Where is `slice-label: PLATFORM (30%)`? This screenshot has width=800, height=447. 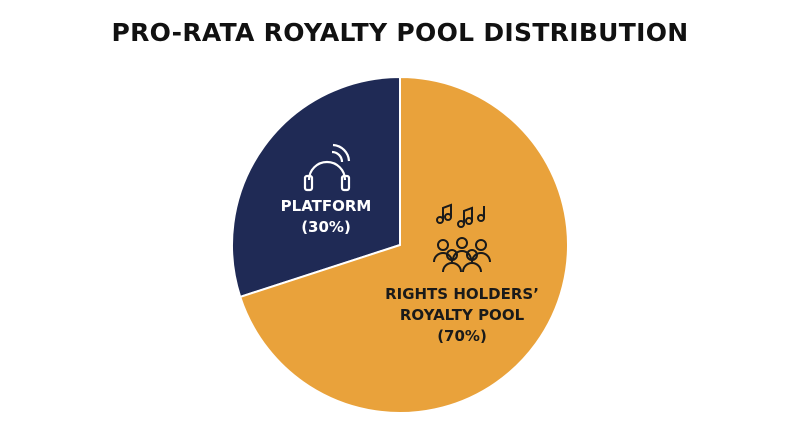 slice-label: PLATFORM (30%) is located at coordinates (326, 217).